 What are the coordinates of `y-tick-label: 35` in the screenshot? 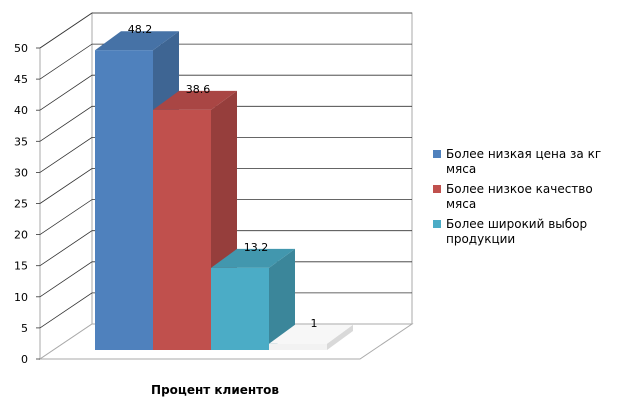 It's located at (21, 141).